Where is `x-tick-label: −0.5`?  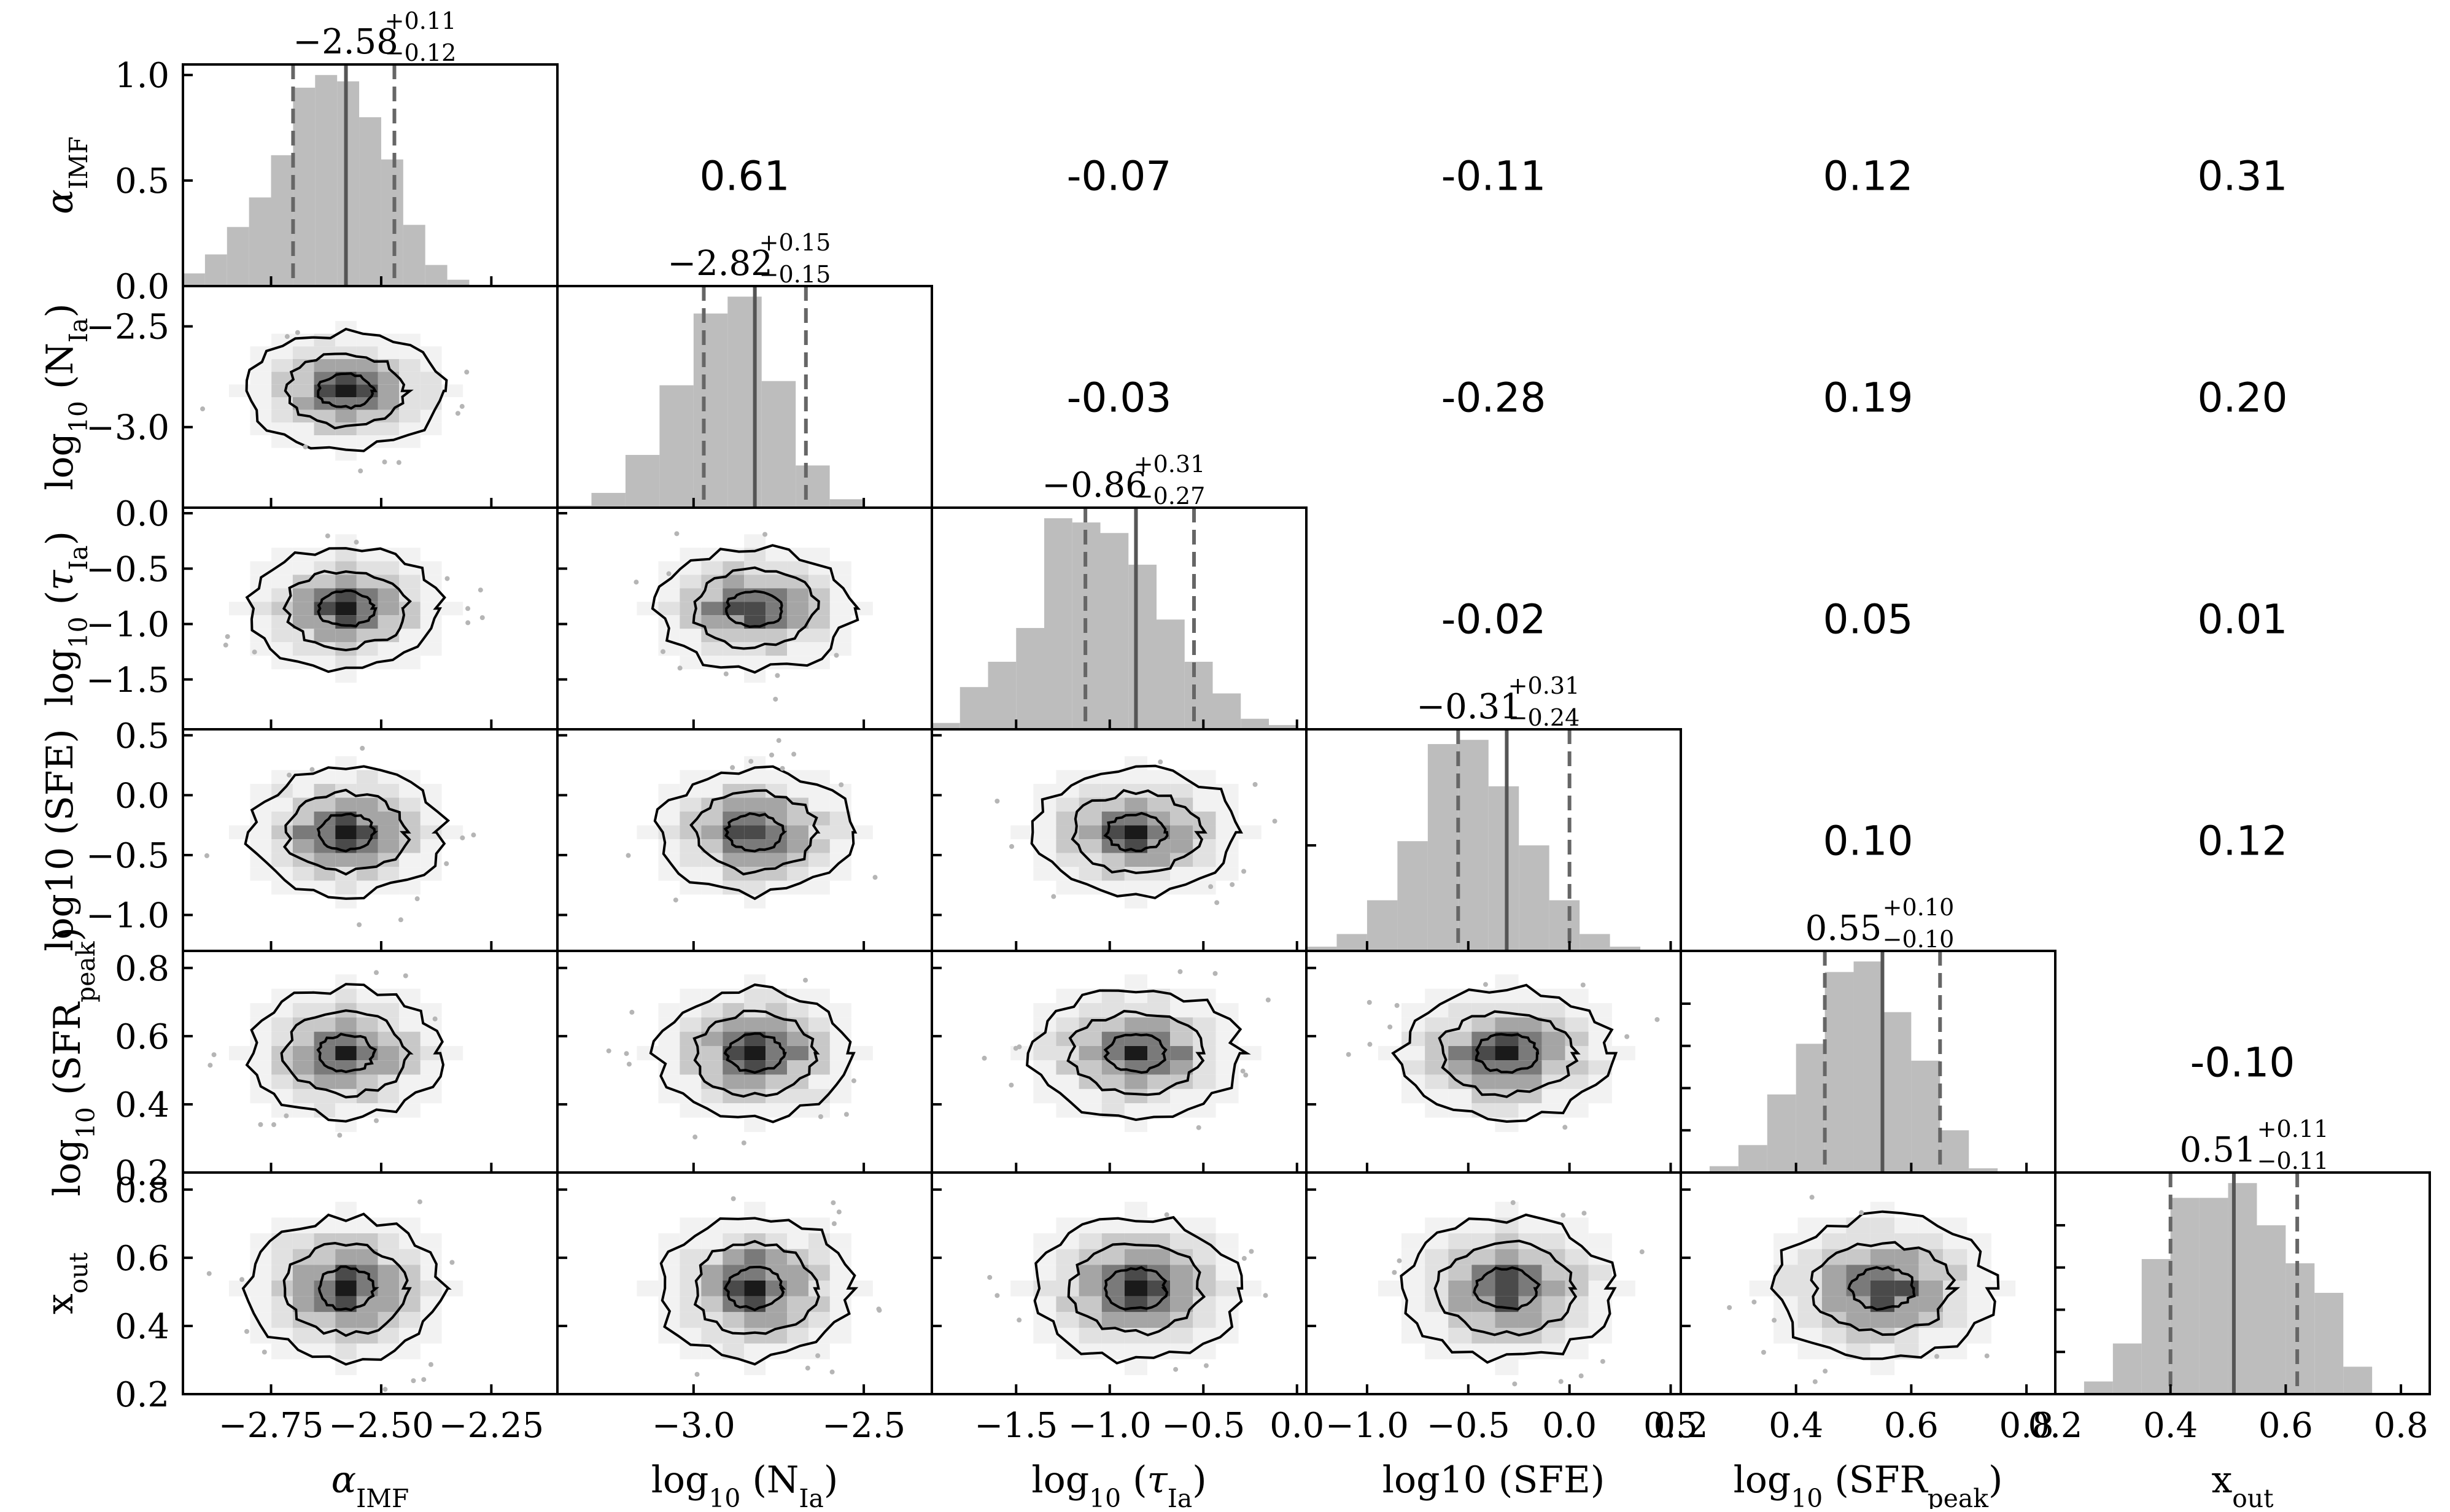
x-tick-label: −0.5 is located at coordinates (1468, 1426).